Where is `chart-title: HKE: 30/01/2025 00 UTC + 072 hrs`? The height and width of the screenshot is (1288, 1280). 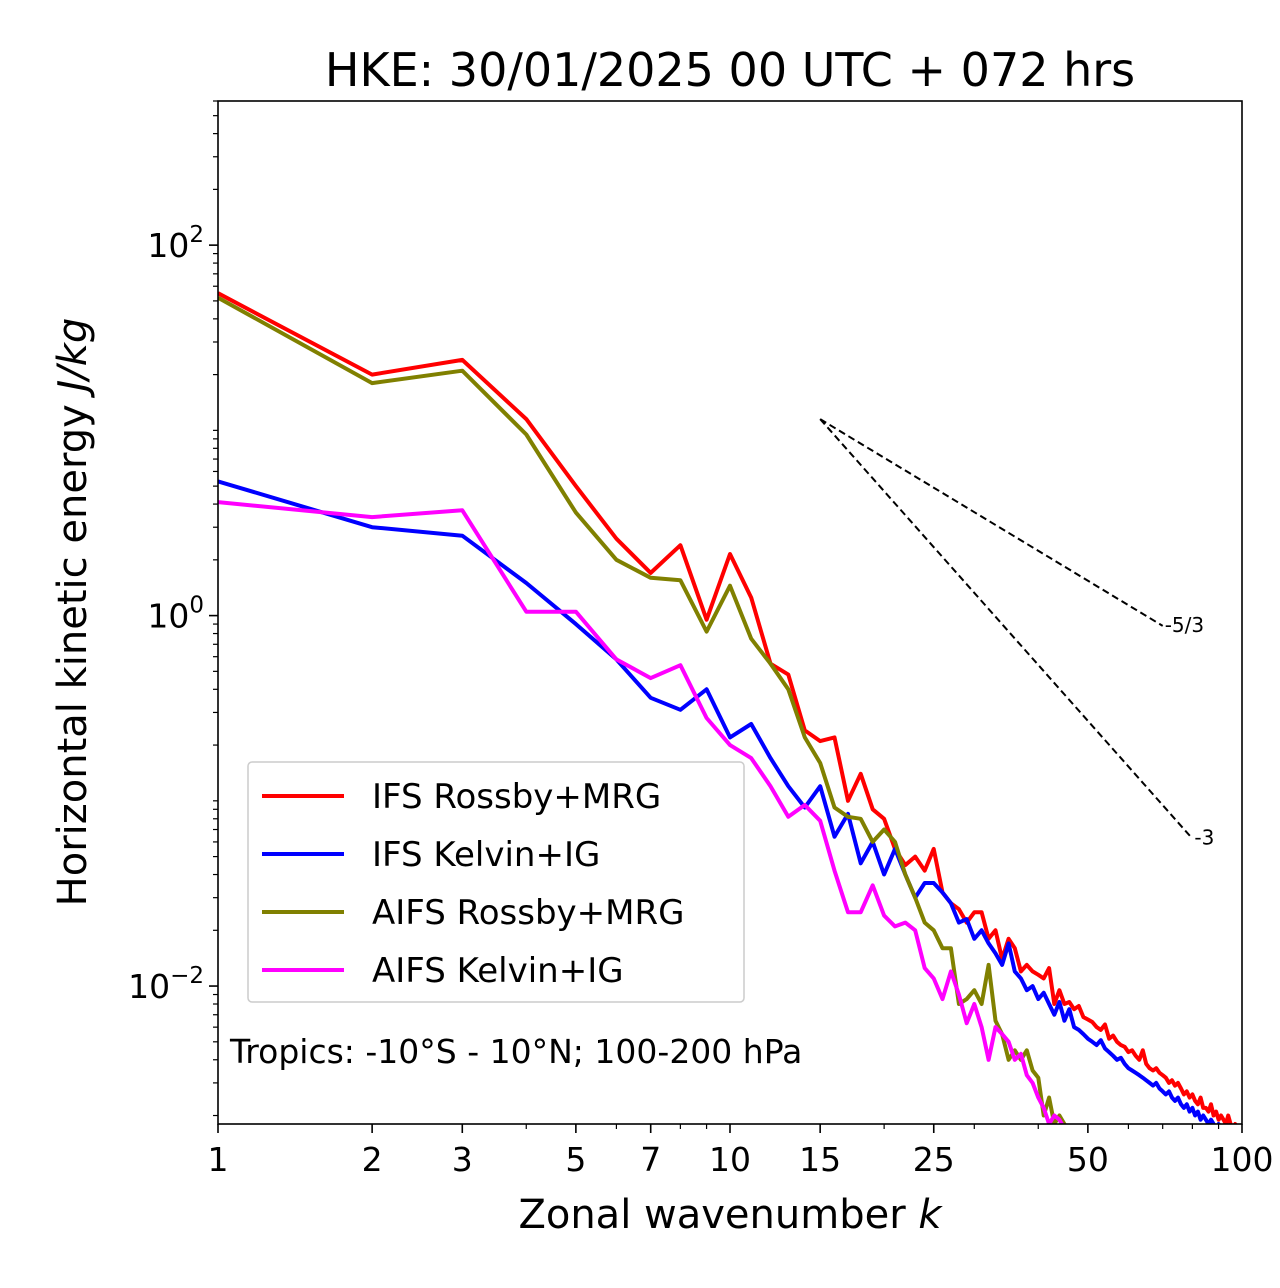
chart-title: HKE: 30/01/2025 00 UTC + 072 hrs is located at coordinates (730, 70).